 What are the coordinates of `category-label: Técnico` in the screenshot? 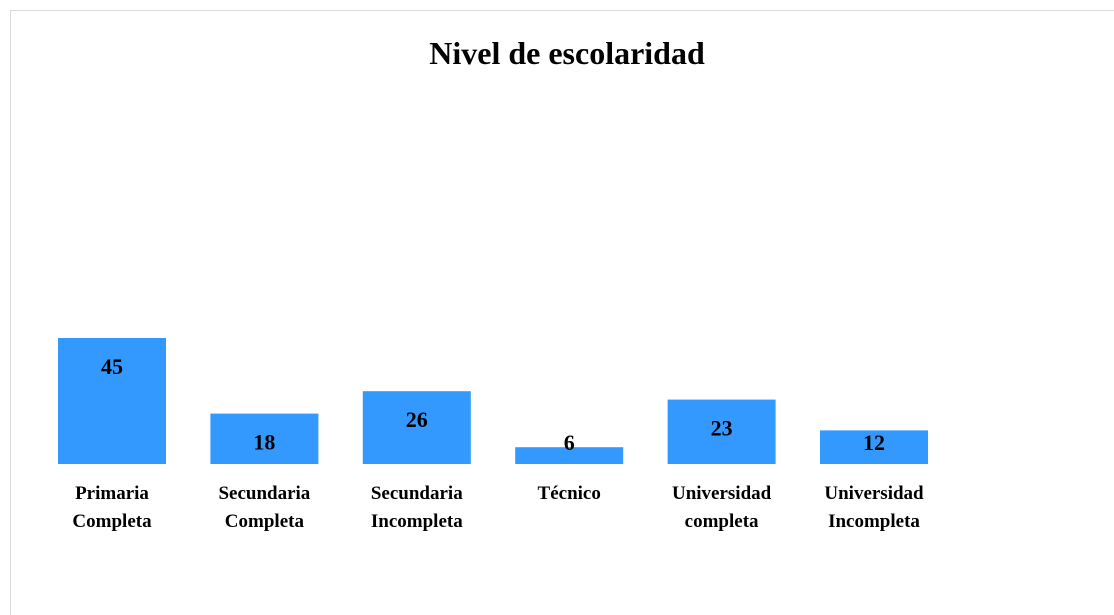 It's located at (569, 493).